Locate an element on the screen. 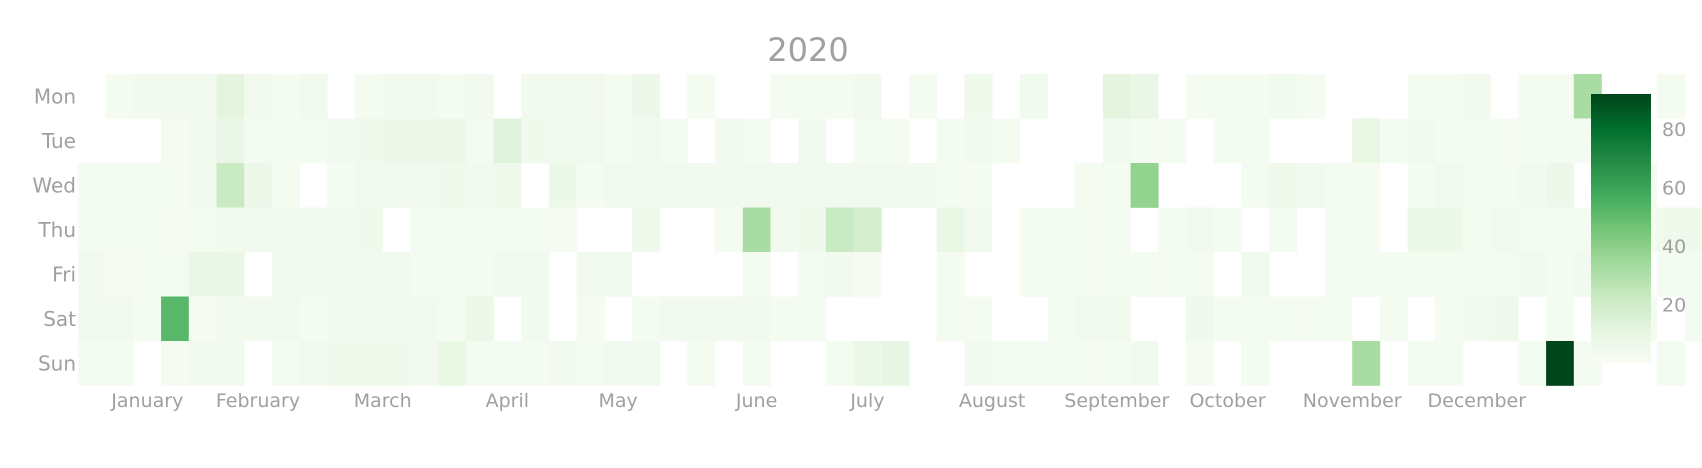  month-label: May is located at coordinates (617, 401).